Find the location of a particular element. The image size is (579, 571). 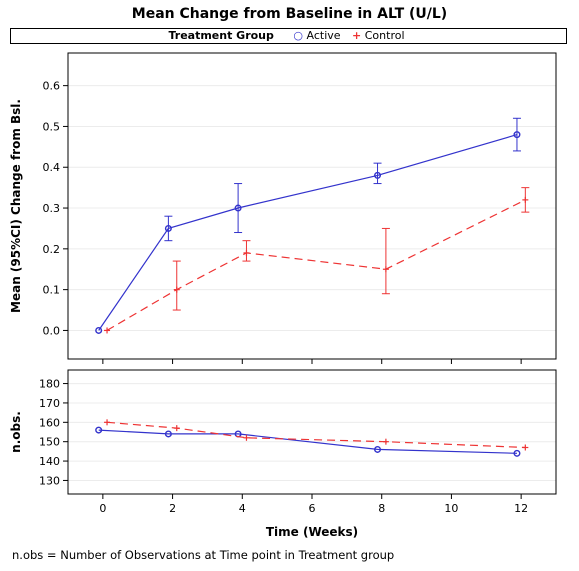

series-line-control is located at coordinates (316, 435).